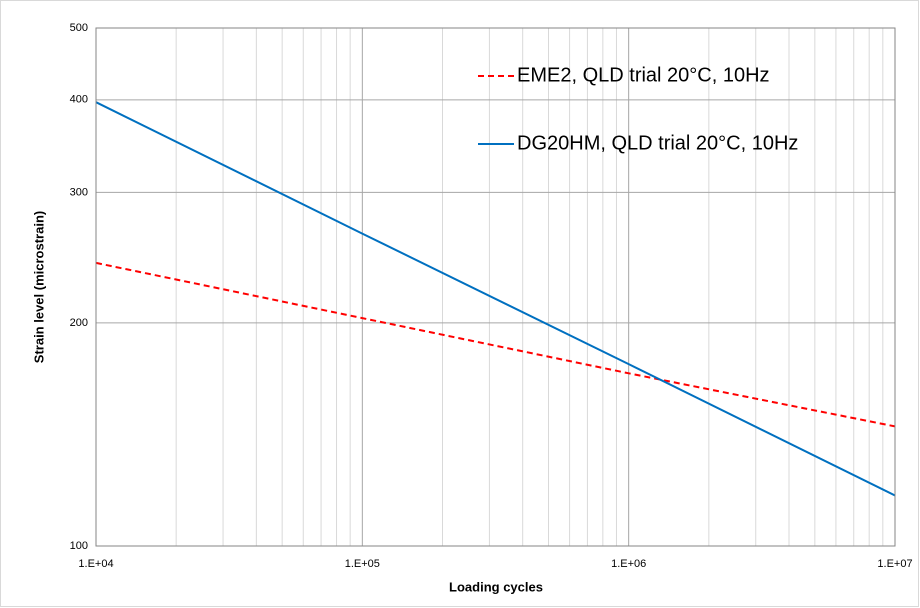 The image size is (920, 608). I want to click on x-tick-label: 1.E+07, so click(894, 564).